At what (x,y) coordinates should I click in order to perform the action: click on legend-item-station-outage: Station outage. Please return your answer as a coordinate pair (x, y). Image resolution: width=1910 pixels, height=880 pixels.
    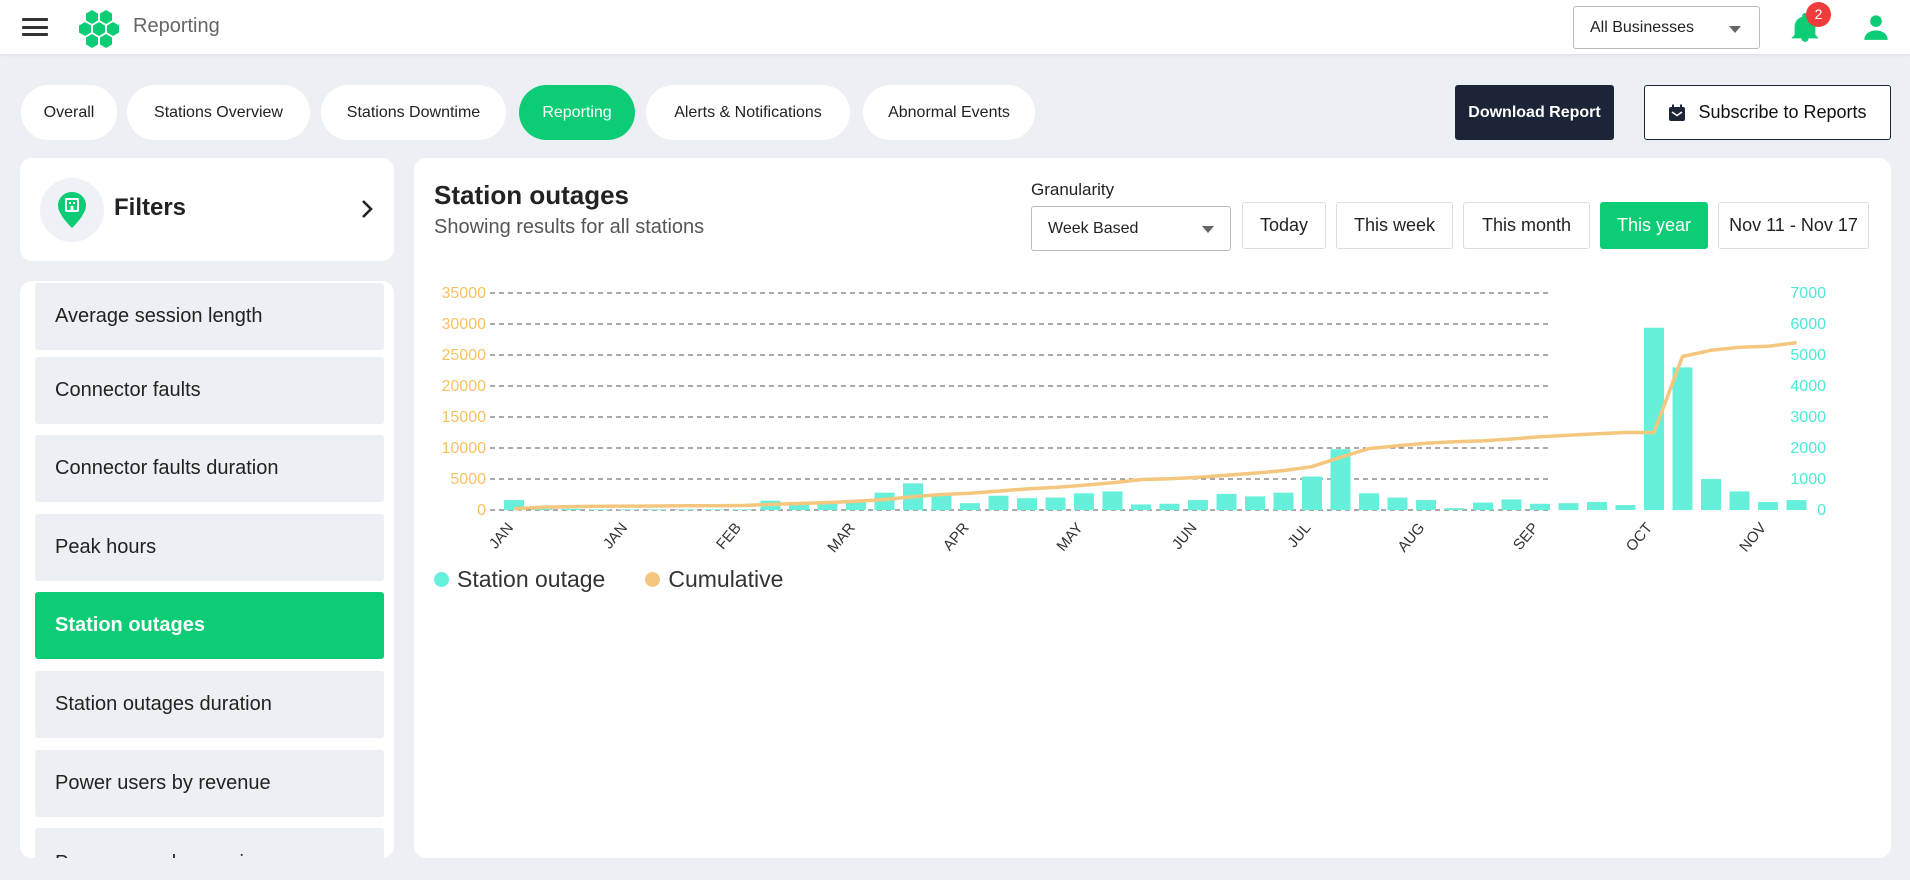
    Looking at the image, I should click on (519, 579).